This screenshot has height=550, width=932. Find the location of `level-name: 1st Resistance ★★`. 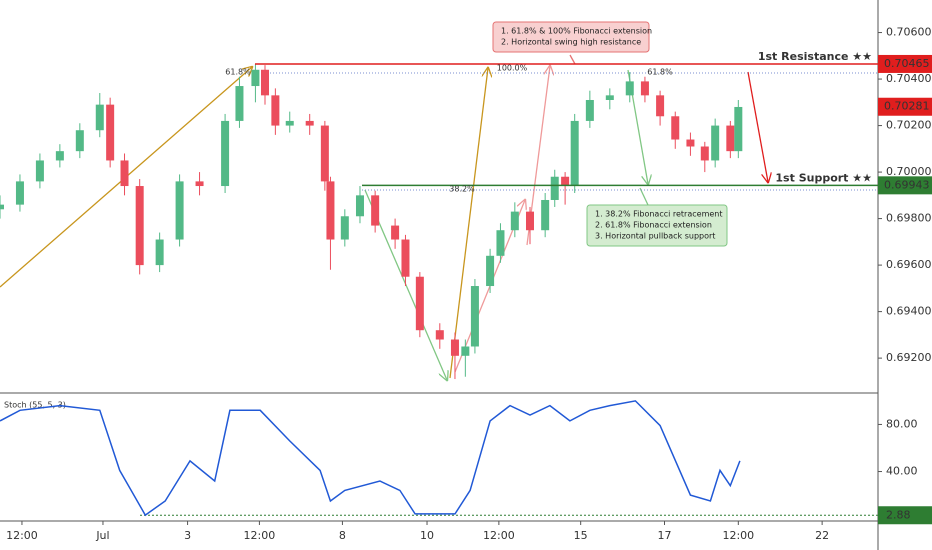

level-name: 1st Resistance ★★ is located at coordinates (815, 56).